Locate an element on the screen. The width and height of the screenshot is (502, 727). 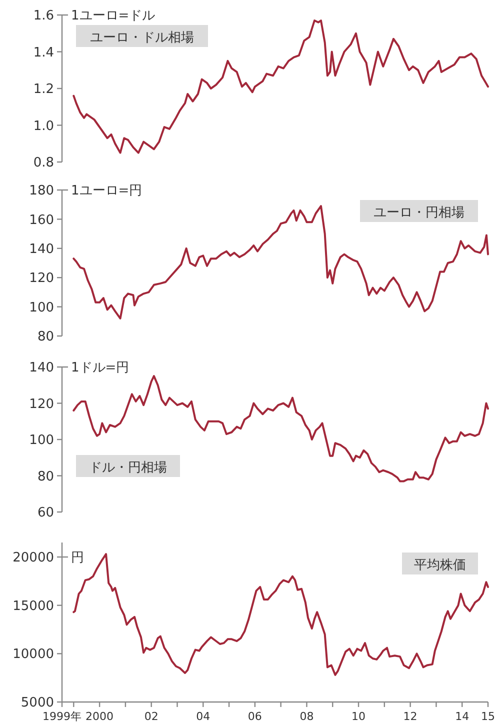
x-tick-label: 12 is located at coordinates (410, 716).